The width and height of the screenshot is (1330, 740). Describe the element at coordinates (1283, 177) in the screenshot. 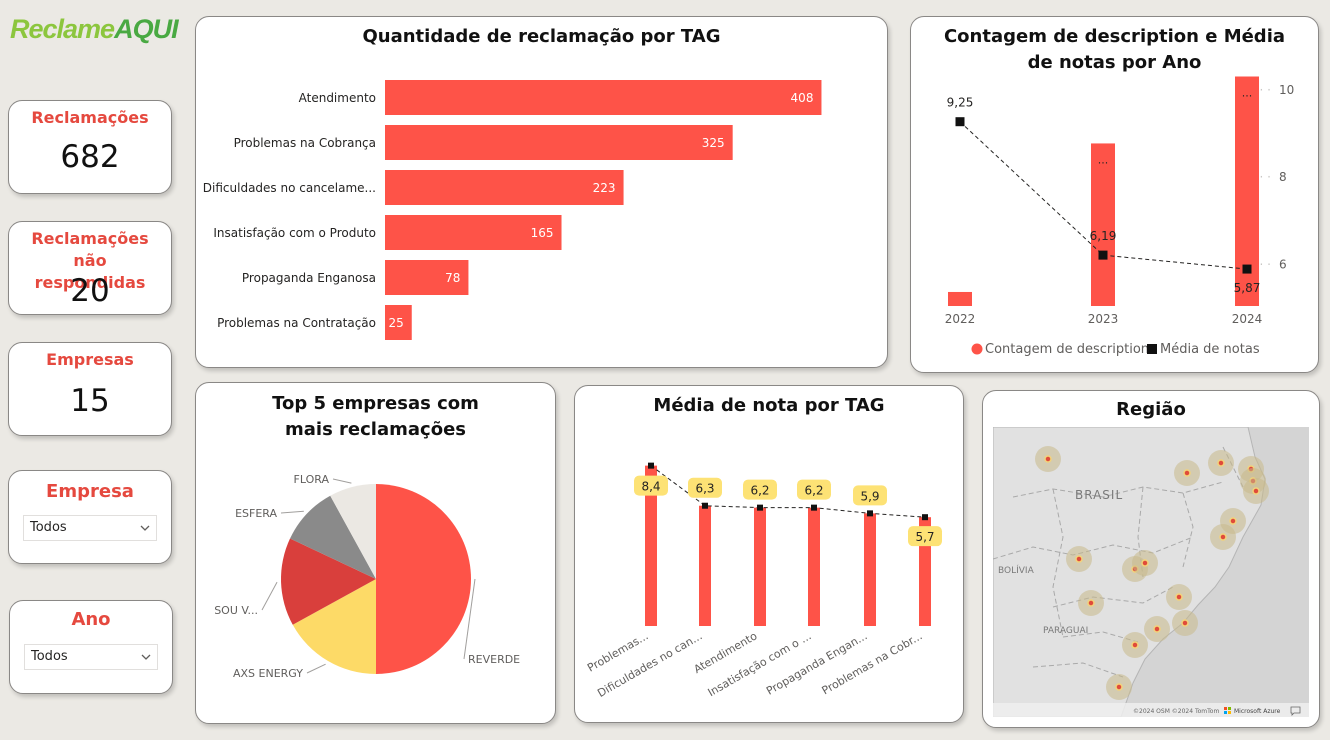

I see `y2-tick-label: 8` at that location.